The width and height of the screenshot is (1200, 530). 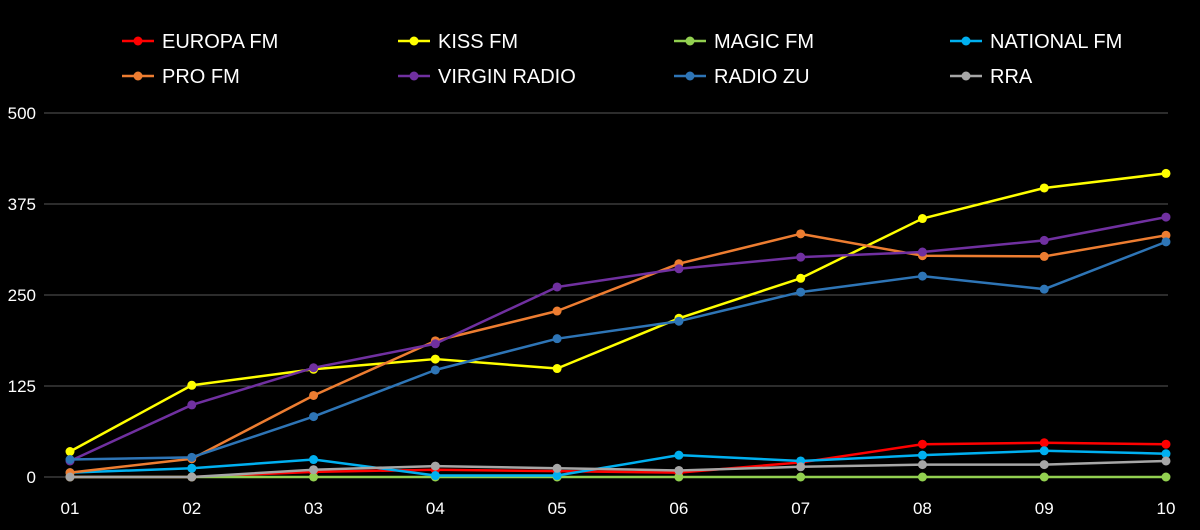 What do you see at coordinates (191, 508) in the screenshot?
I see `x-tick-label: 02` at bounding box center [191, 508].